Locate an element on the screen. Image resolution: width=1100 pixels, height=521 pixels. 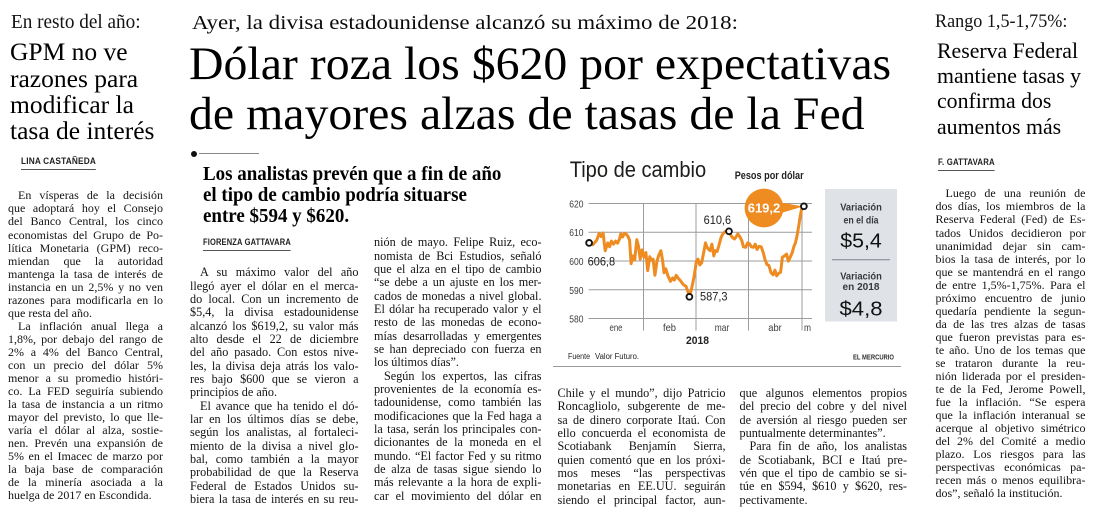
svg-text: 2018 is located at coordinates (697, 341).